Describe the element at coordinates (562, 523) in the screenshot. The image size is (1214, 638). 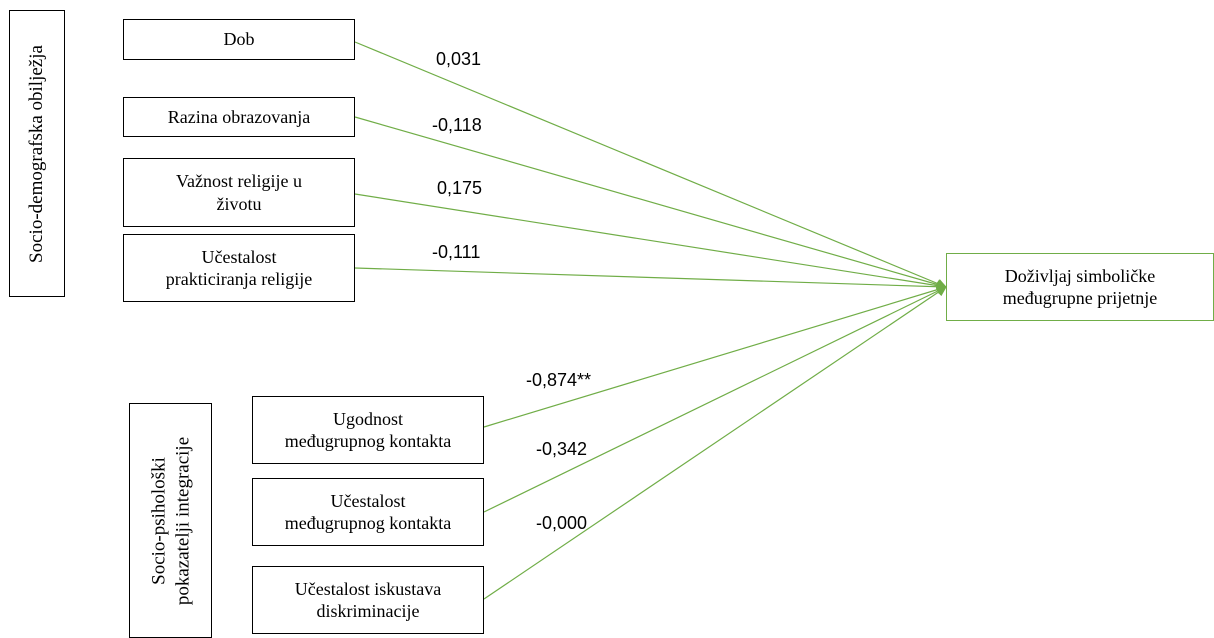
I see `coefficient-discrimination: -0,000` at that location.